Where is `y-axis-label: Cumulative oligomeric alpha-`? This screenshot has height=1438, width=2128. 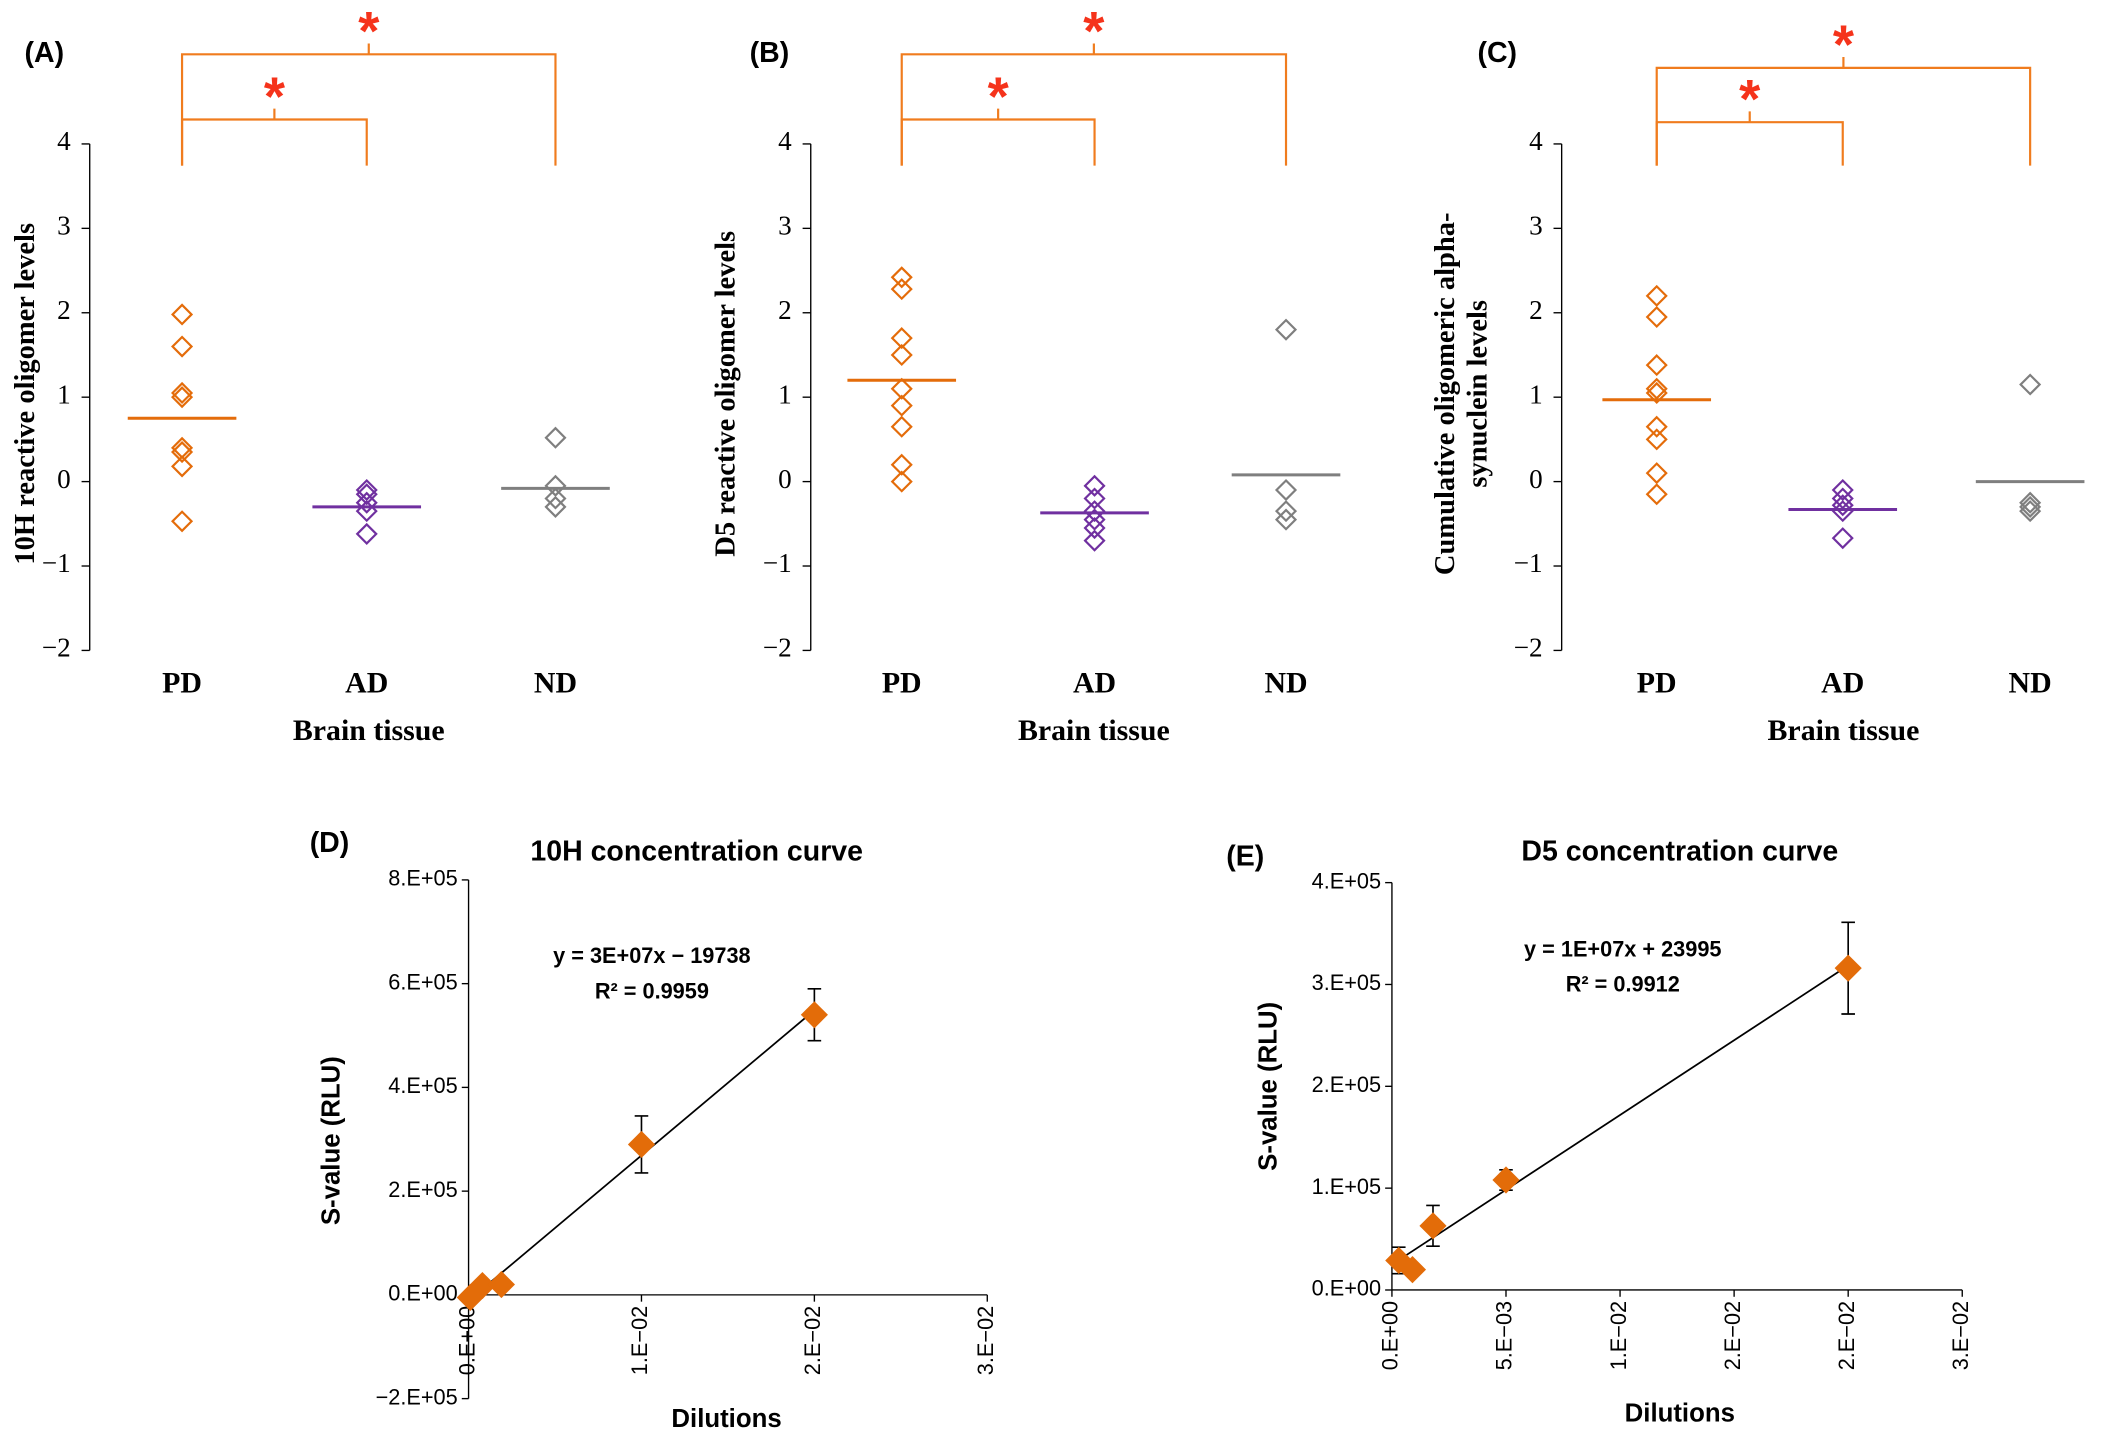
y-axis-label: Cumulative oligomeric alpha- is located at coordinates (1445, 394).